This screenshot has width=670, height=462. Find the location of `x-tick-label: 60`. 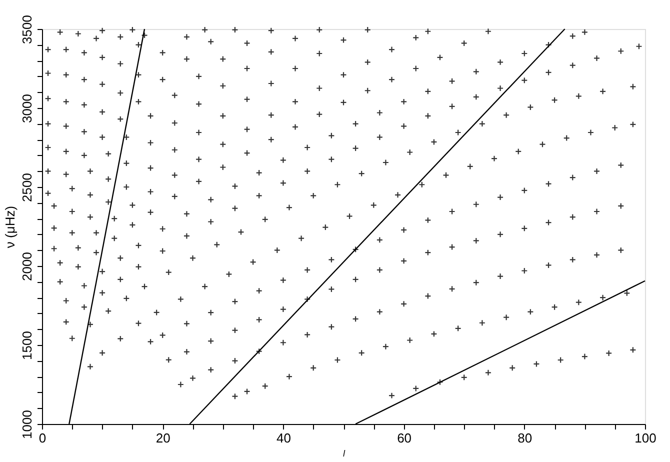

x-tick-label: 60 is located at coordinates (404, 438).